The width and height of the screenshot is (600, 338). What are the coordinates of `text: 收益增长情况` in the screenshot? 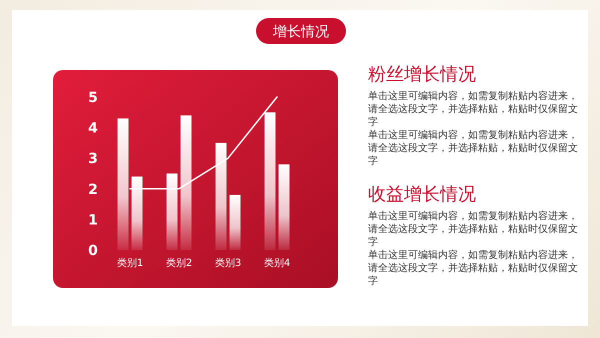 It's located at (422, 194).